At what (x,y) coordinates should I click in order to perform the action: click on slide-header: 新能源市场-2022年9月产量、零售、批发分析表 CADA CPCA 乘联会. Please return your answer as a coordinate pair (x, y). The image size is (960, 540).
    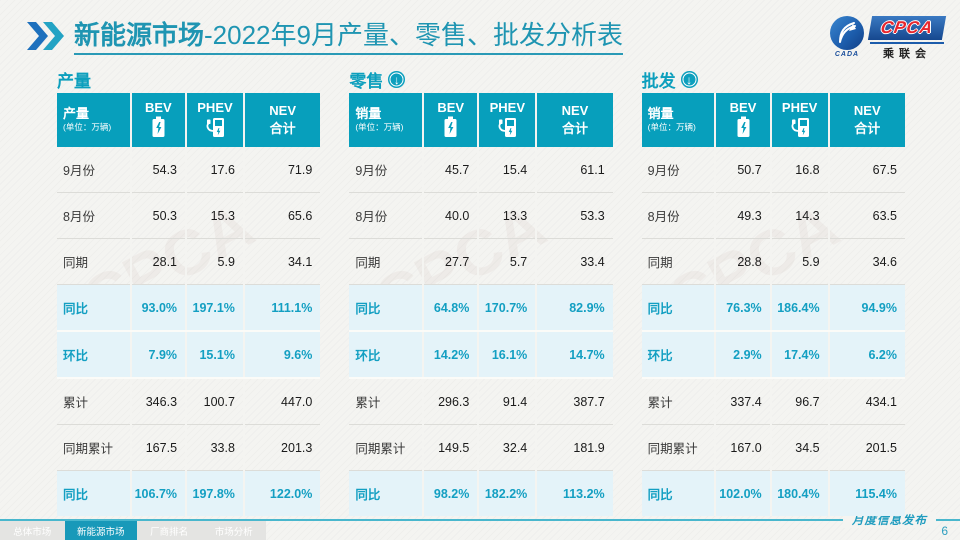
    Looking at the image, I should click on (486, 38).